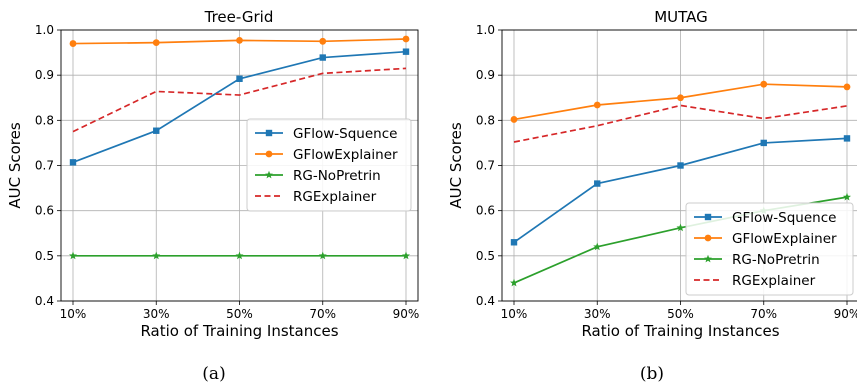  I want to click on panel-1-series-rg-nopretrin, so click(239, 255).